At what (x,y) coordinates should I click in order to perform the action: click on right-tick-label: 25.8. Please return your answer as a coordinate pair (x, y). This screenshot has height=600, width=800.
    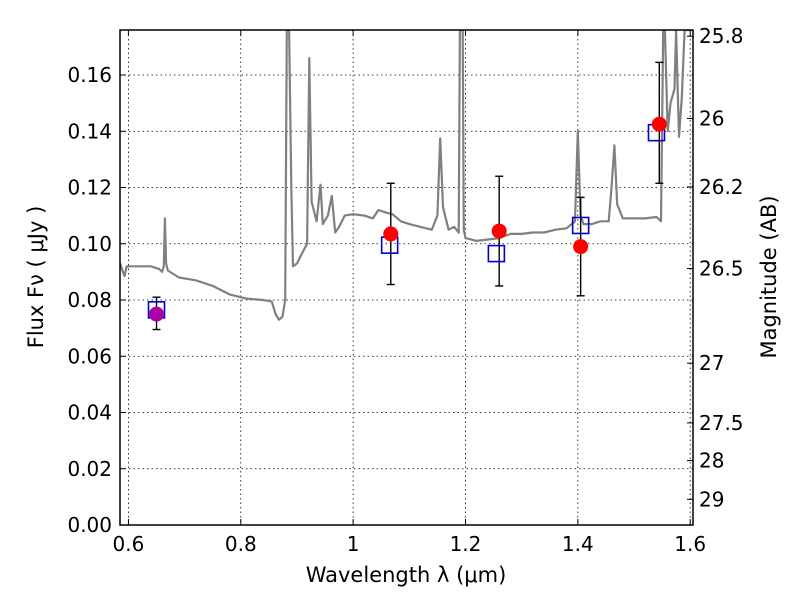
    Looking at the image, I should click on (721, 36).